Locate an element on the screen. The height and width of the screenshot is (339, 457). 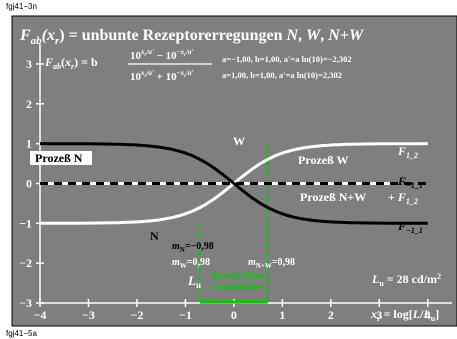
x-tick-label: −2 is located at coordinates (137, 315).